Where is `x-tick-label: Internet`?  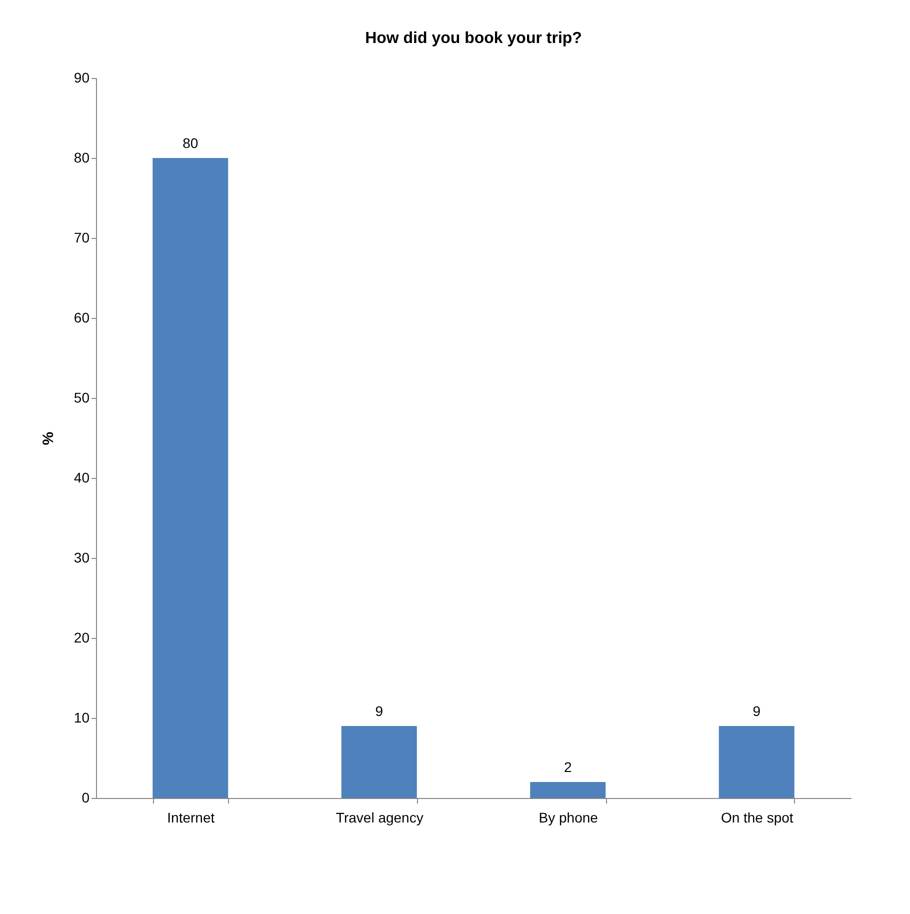 x-tick-label: Internet is located at coordinates (191, 818).